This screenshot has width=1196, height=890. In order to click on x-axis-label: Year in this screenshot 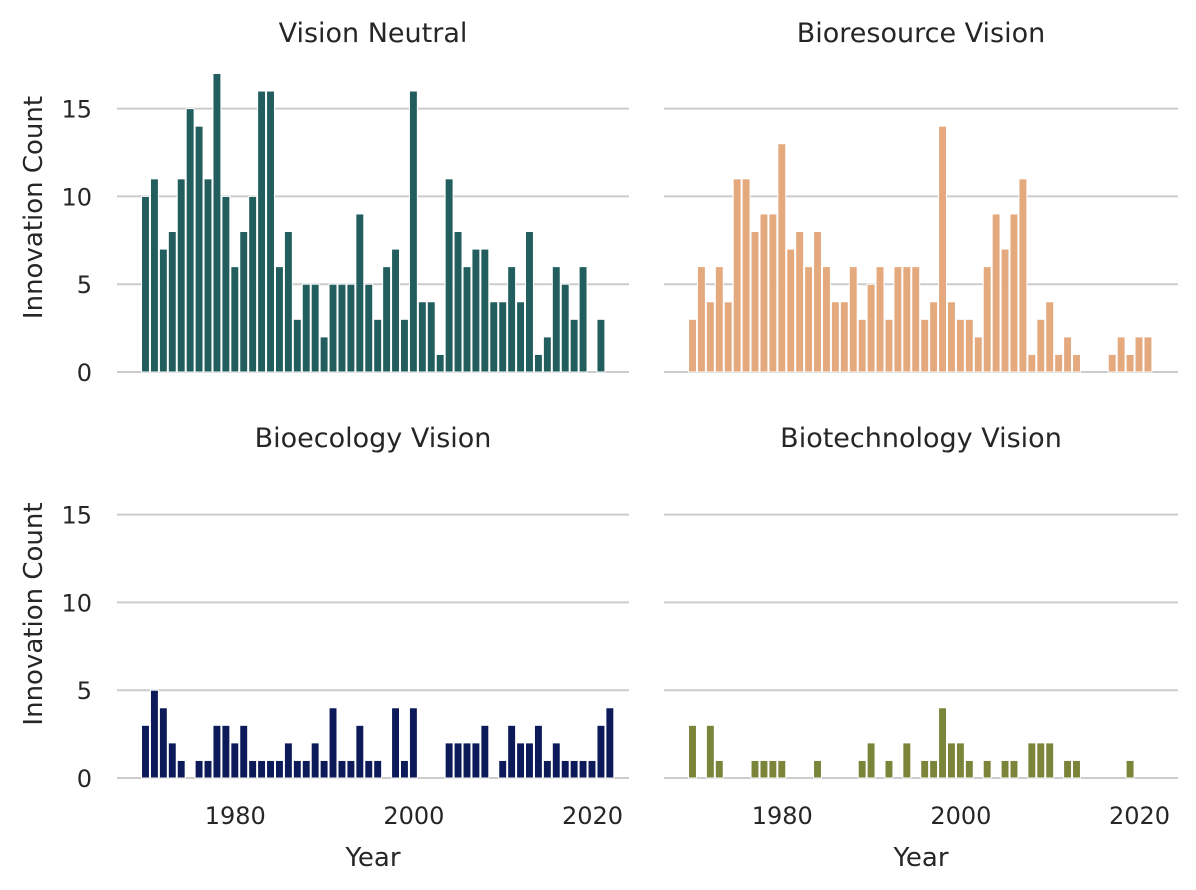, I will do `click(372, 858)`.